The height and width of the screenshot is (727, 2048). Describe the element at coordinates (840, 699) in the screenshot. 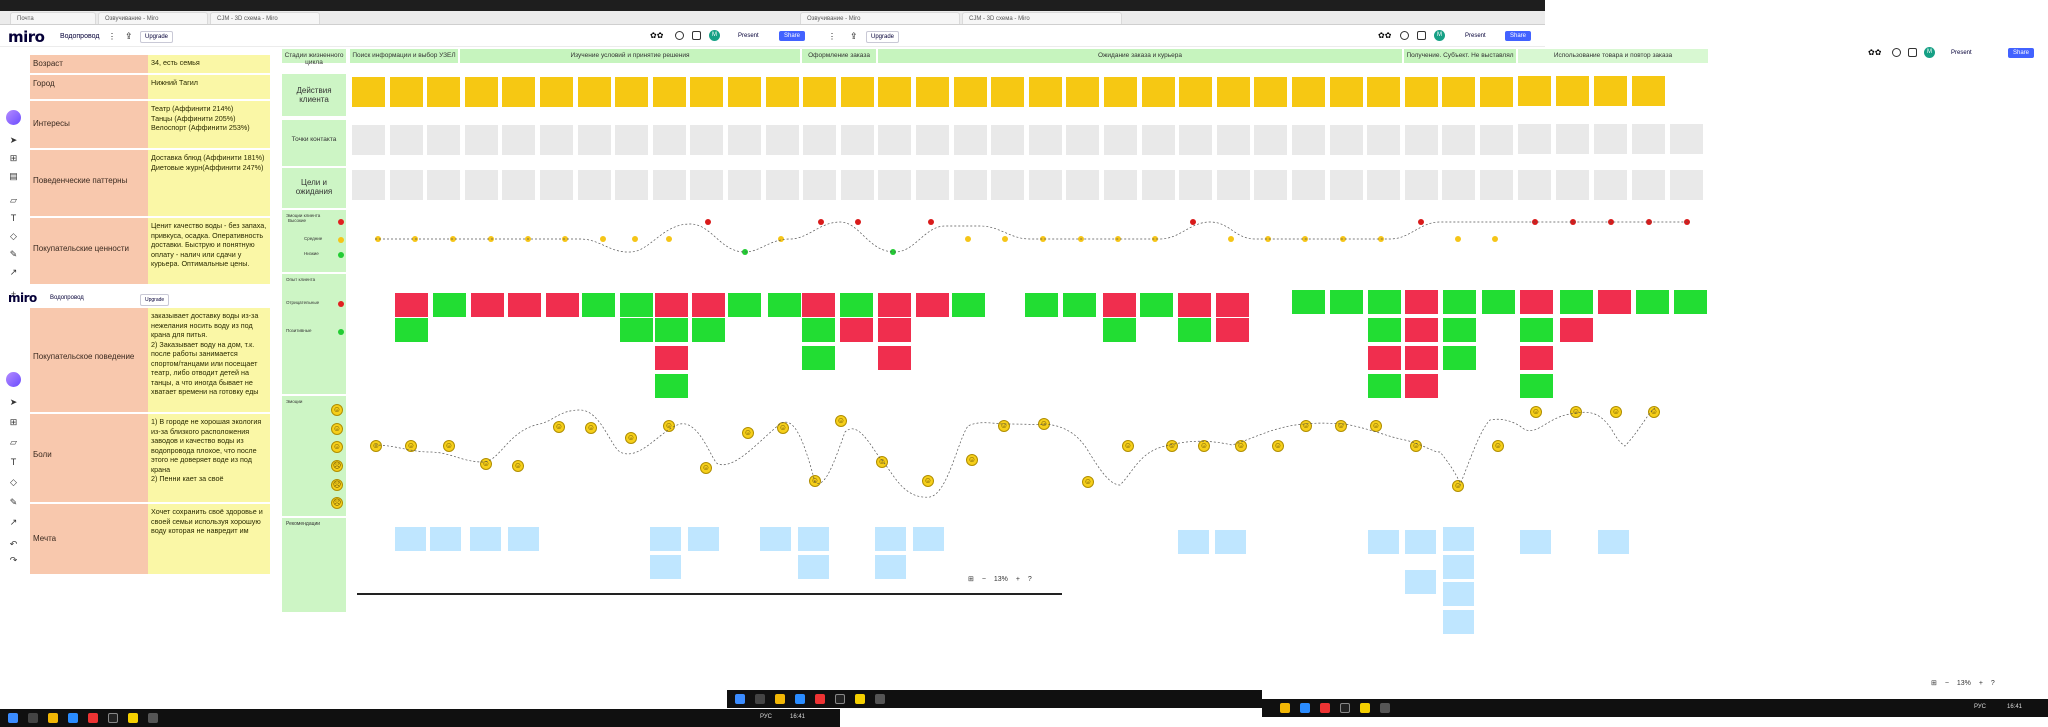

I see `app-icon` at that location.